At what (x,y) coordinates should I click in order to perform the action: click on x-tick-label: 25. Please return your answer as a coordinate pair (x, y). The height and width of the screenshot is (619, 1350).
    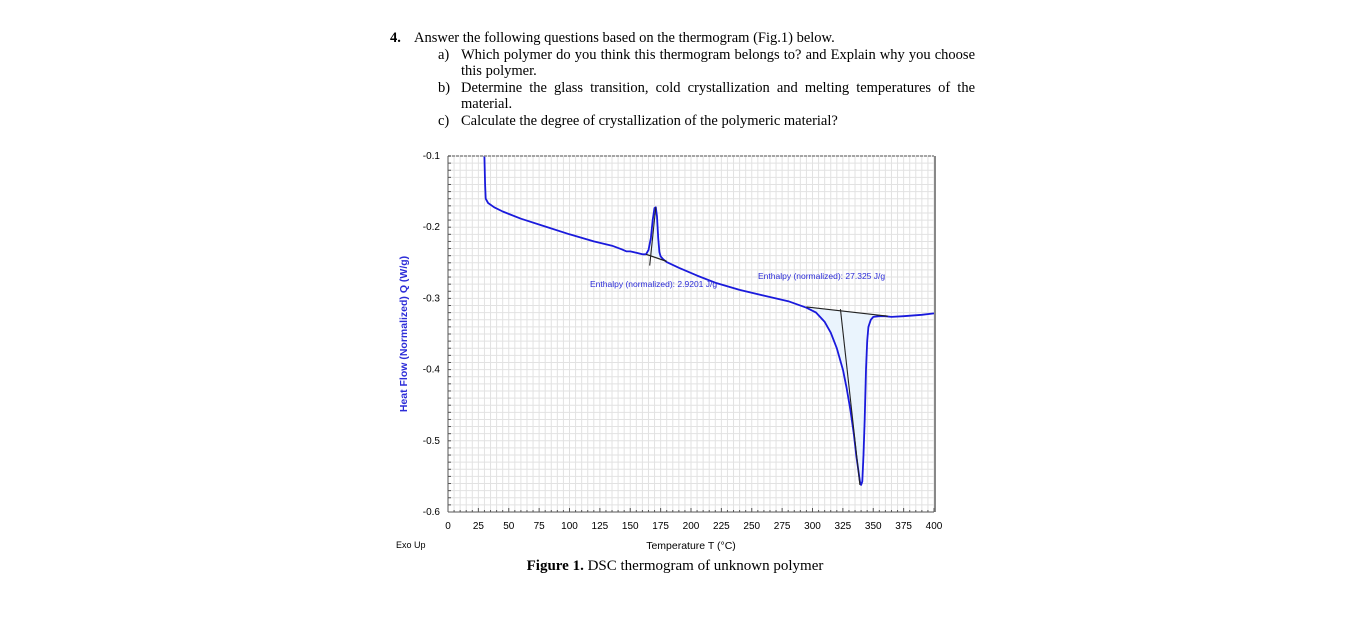
    Looking at the image, I should click on (479, 526).